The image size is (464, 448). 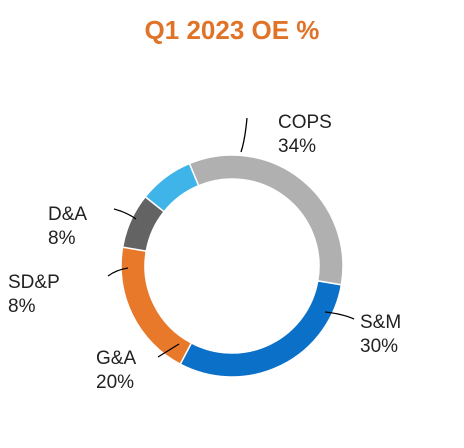 What do you see at coordinates (115, 382) in the screenshot?
I see `slice-value-g-and-a: 20%` at bounding box center [115, 382].